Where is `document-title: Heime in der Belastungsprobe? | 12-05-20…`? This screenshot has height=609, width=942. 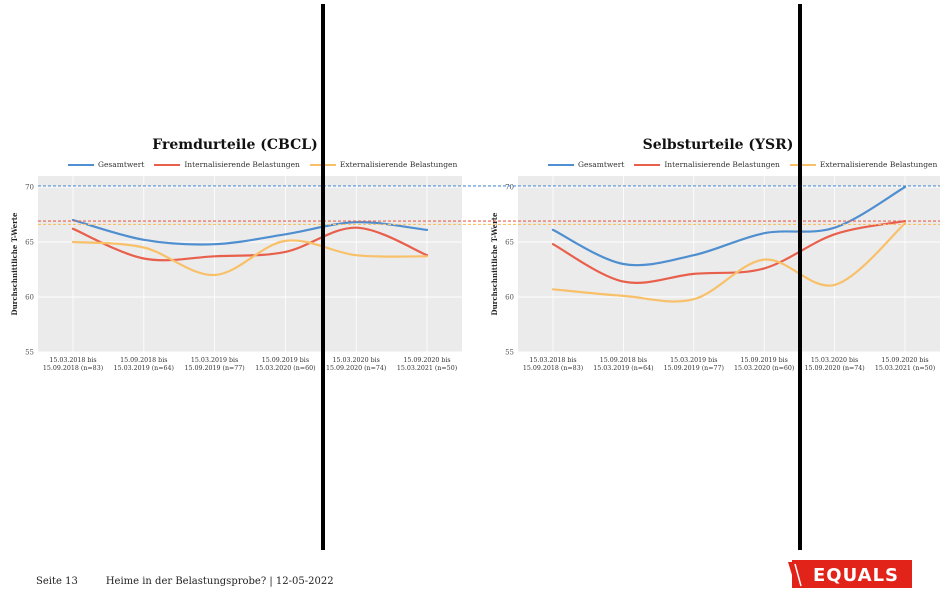 document-title: Heime in der Belastungsprobe? | 12-05-20… is located at coordinates (219, 581).